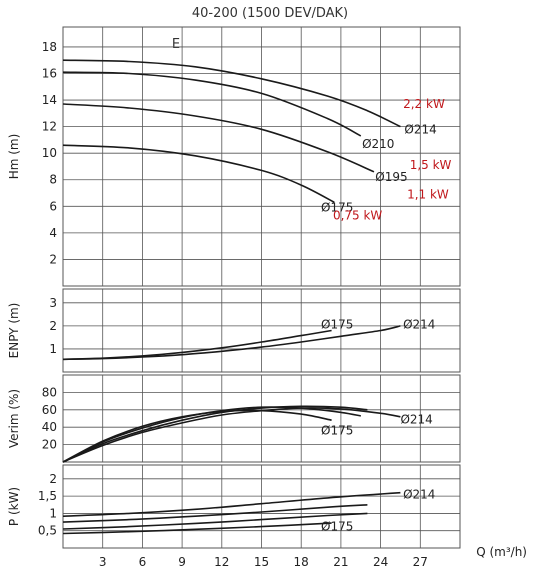  I want to click on panel-2: 20 40 60 80 Verim (%) Ø214 Ø175, so click(234, 418).